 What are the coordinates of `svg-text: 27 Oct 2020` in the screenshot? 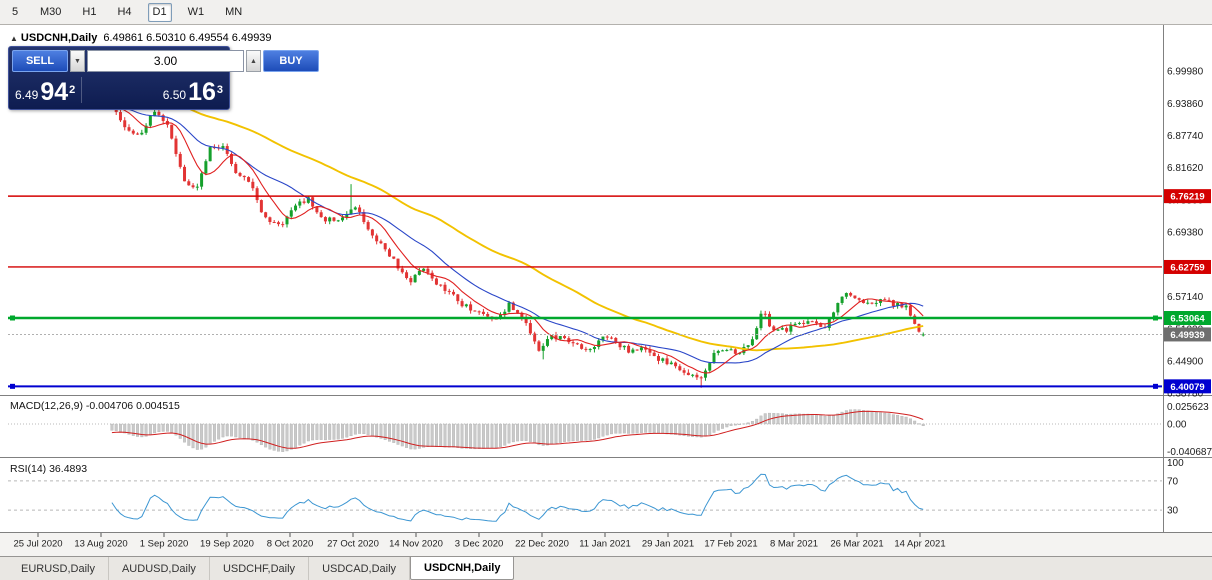 It's located at (353, 544).